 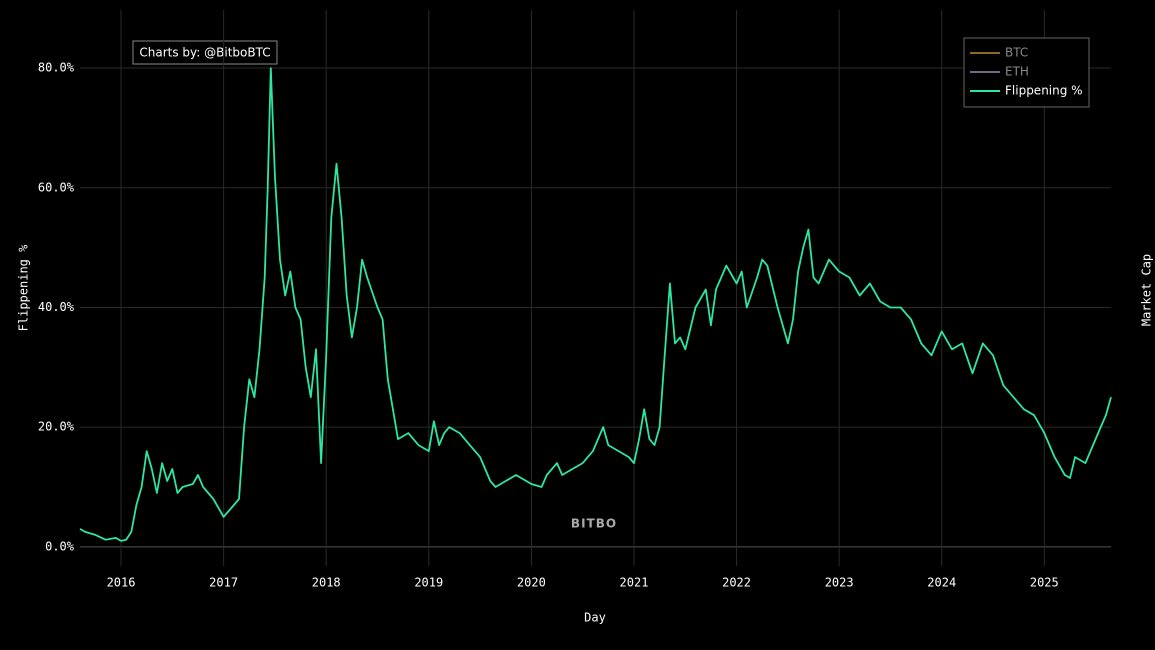 What do you see at coordinates (56, 68) in the screenshot?
I see `y-tick-label: 80.0%` at bounding box center [56, 68].